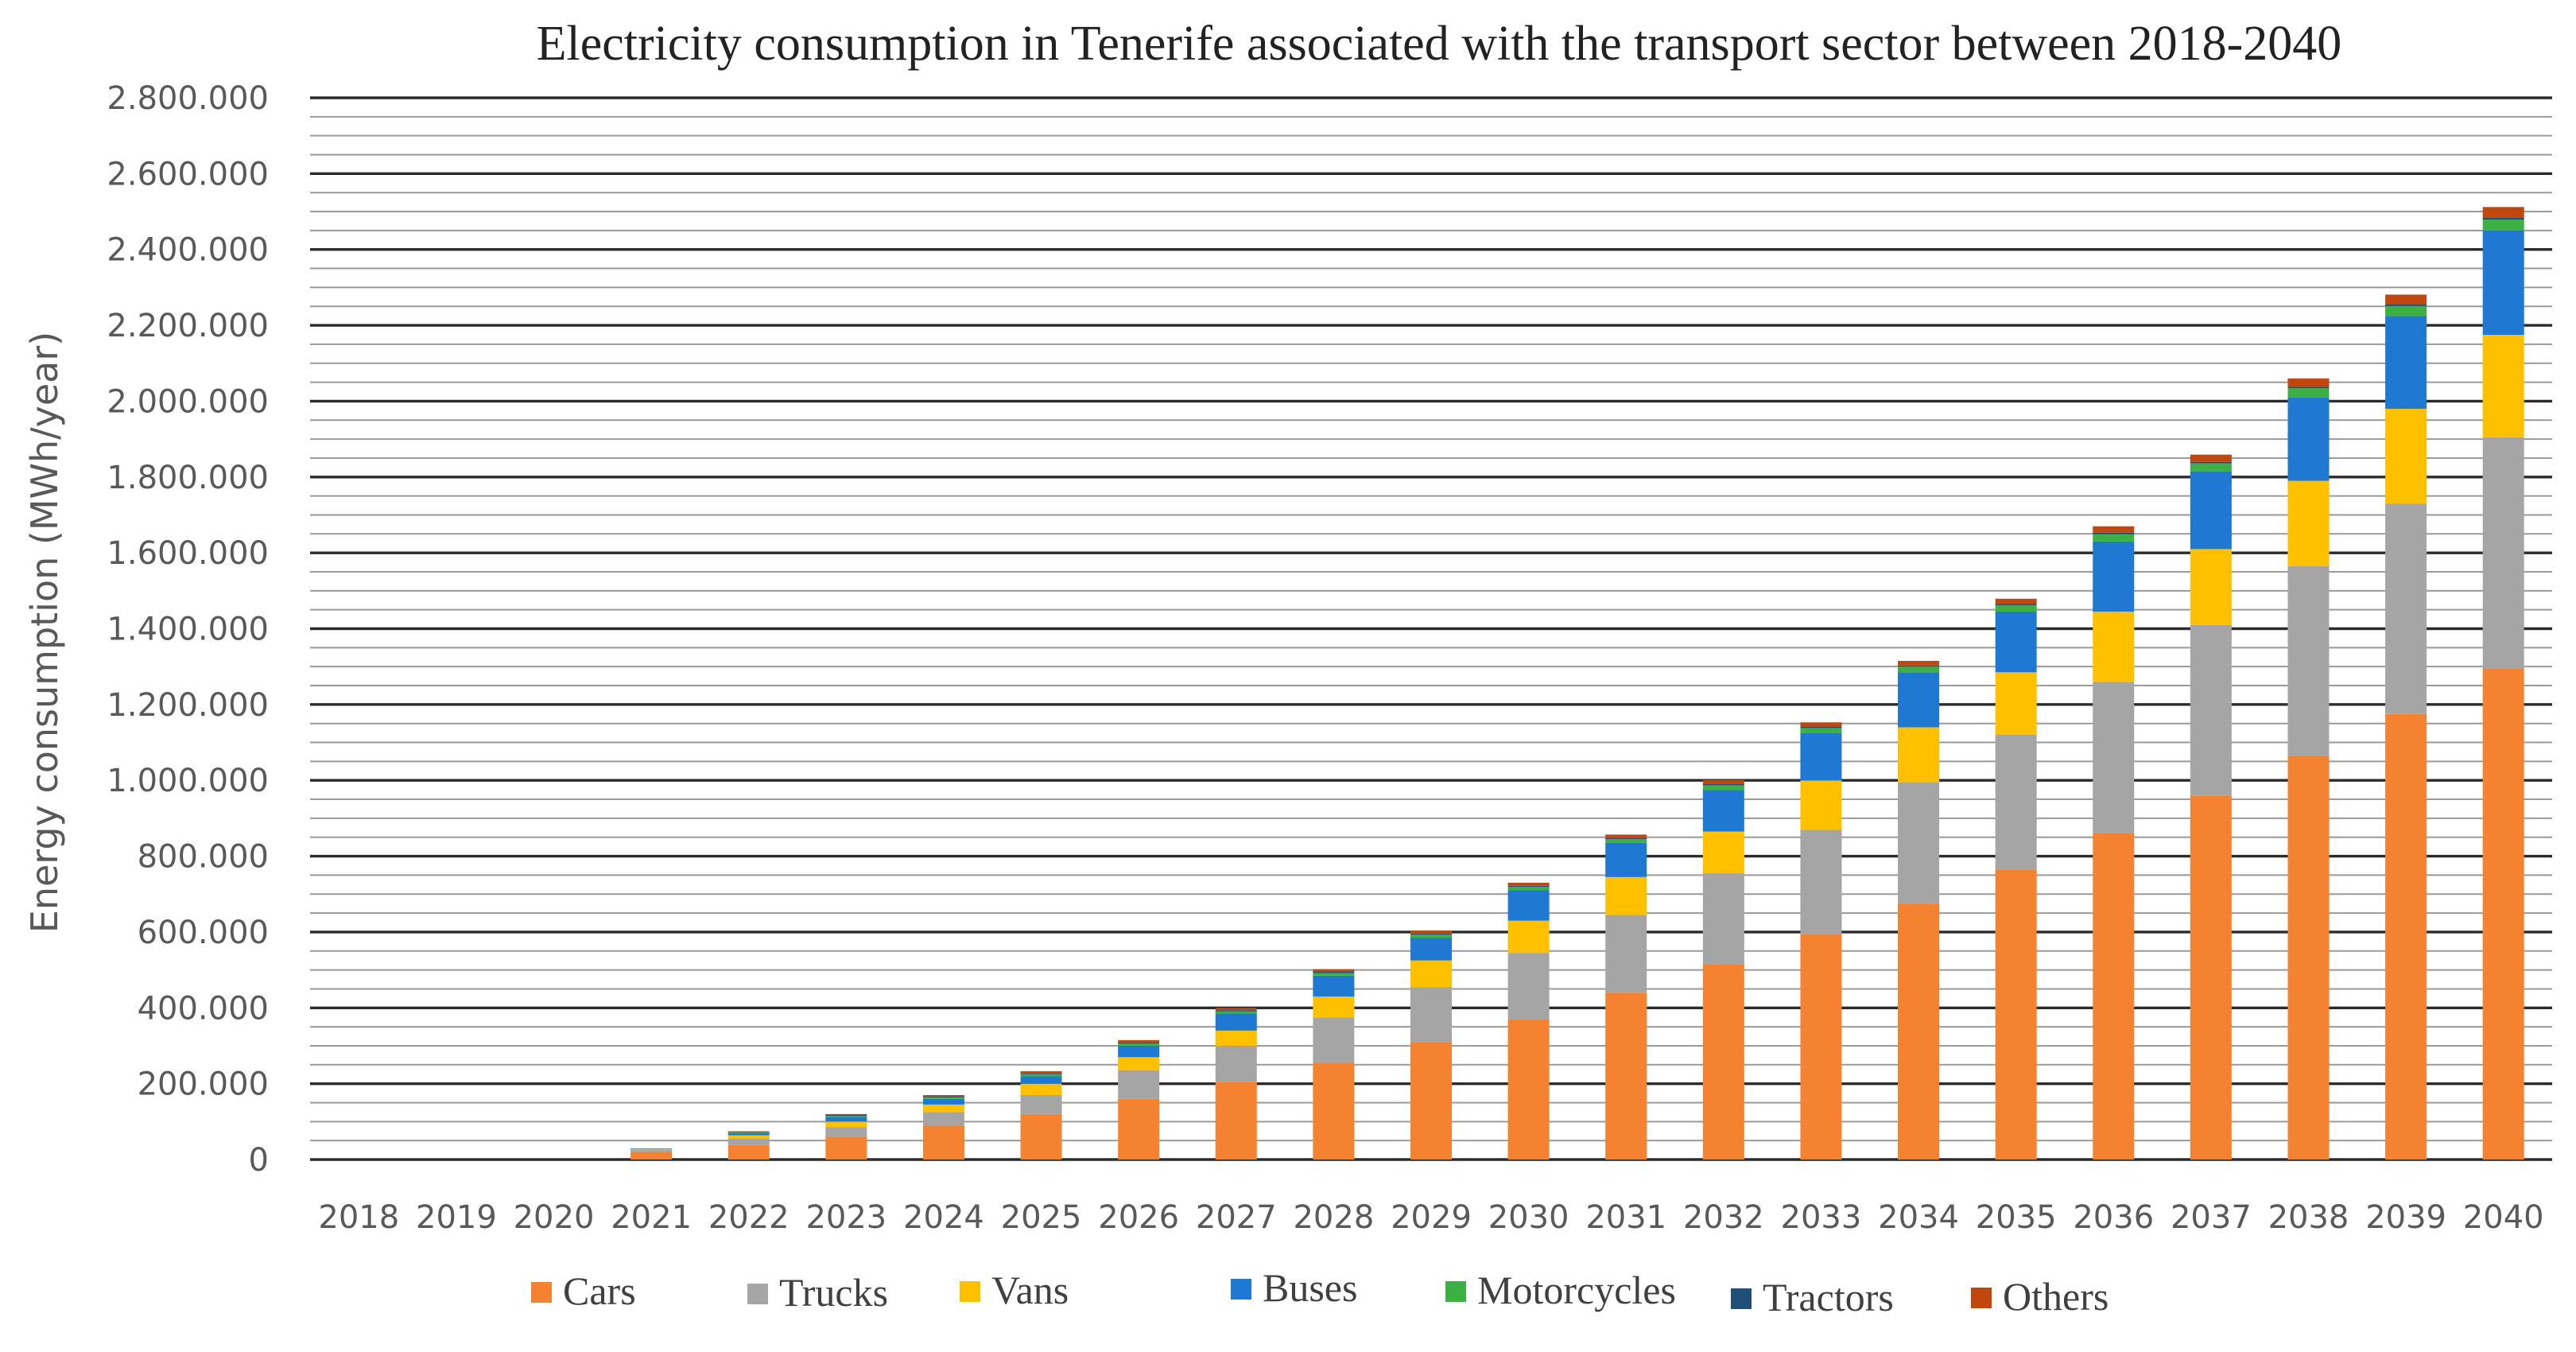  I want to click on bar-vans-2039, so click(2406, 456).